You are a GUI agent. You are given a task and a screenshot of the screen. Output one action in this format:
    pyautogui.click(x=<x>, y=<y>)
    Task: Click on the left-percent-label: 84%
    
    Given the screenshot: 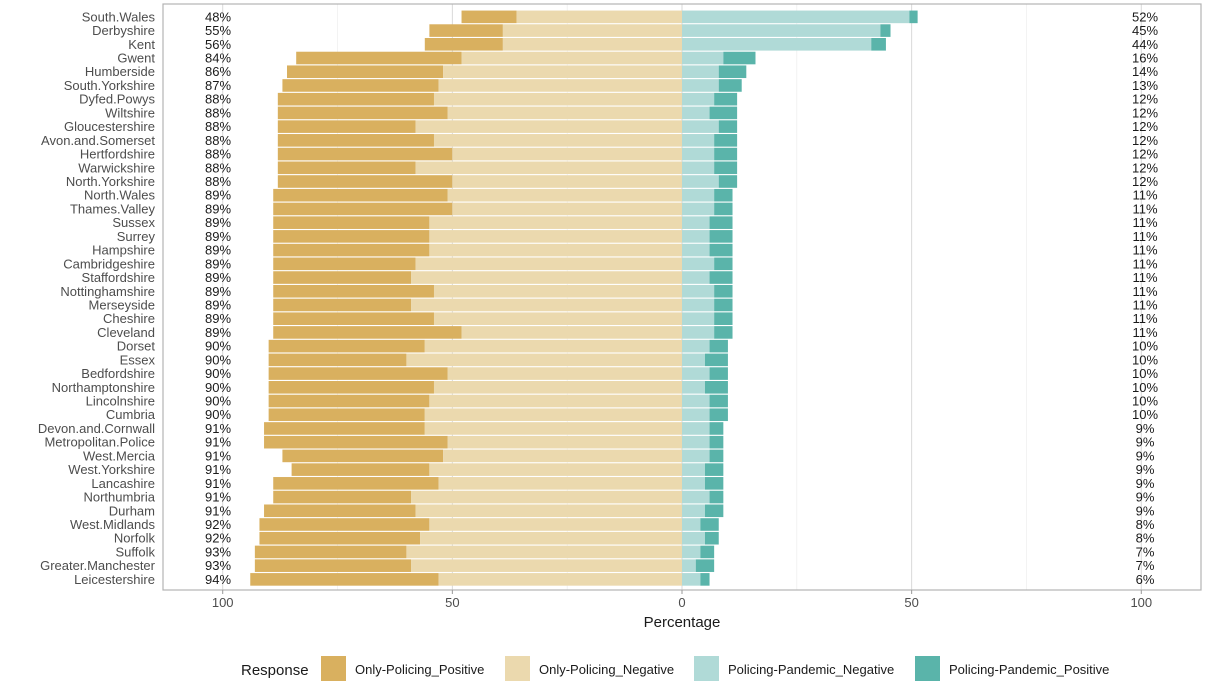 What is the action you would take?
    pyautogui.click(x=218, y=58)
    